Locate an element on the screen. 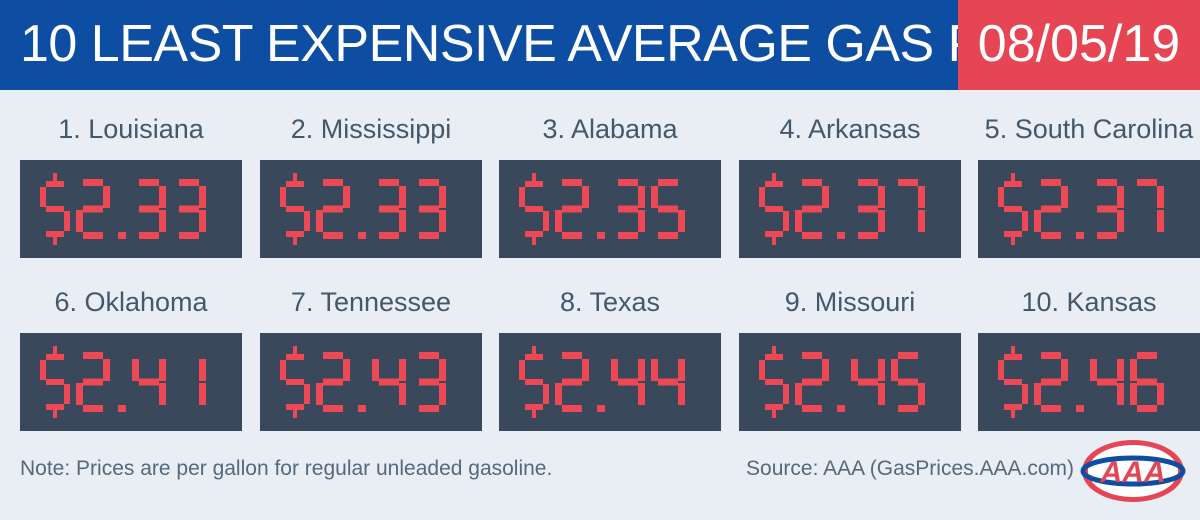 This screenshot has width=1200, height=520. chart-title: 10 LEAST EXPENSIVE AVERAGE GAS PRICES is located at coordinates (579, 44).